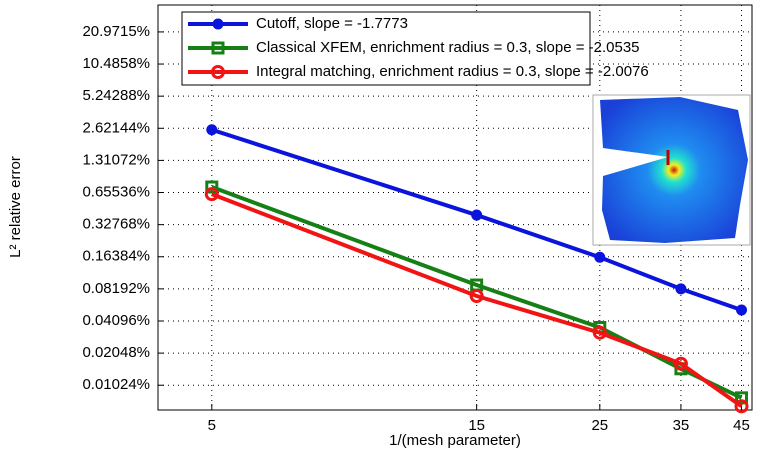 The image size is (759, 460). What do you see at coordinates (671, 170) in the screenshot?
I see `inset-image` at bounding box center [671, 170].